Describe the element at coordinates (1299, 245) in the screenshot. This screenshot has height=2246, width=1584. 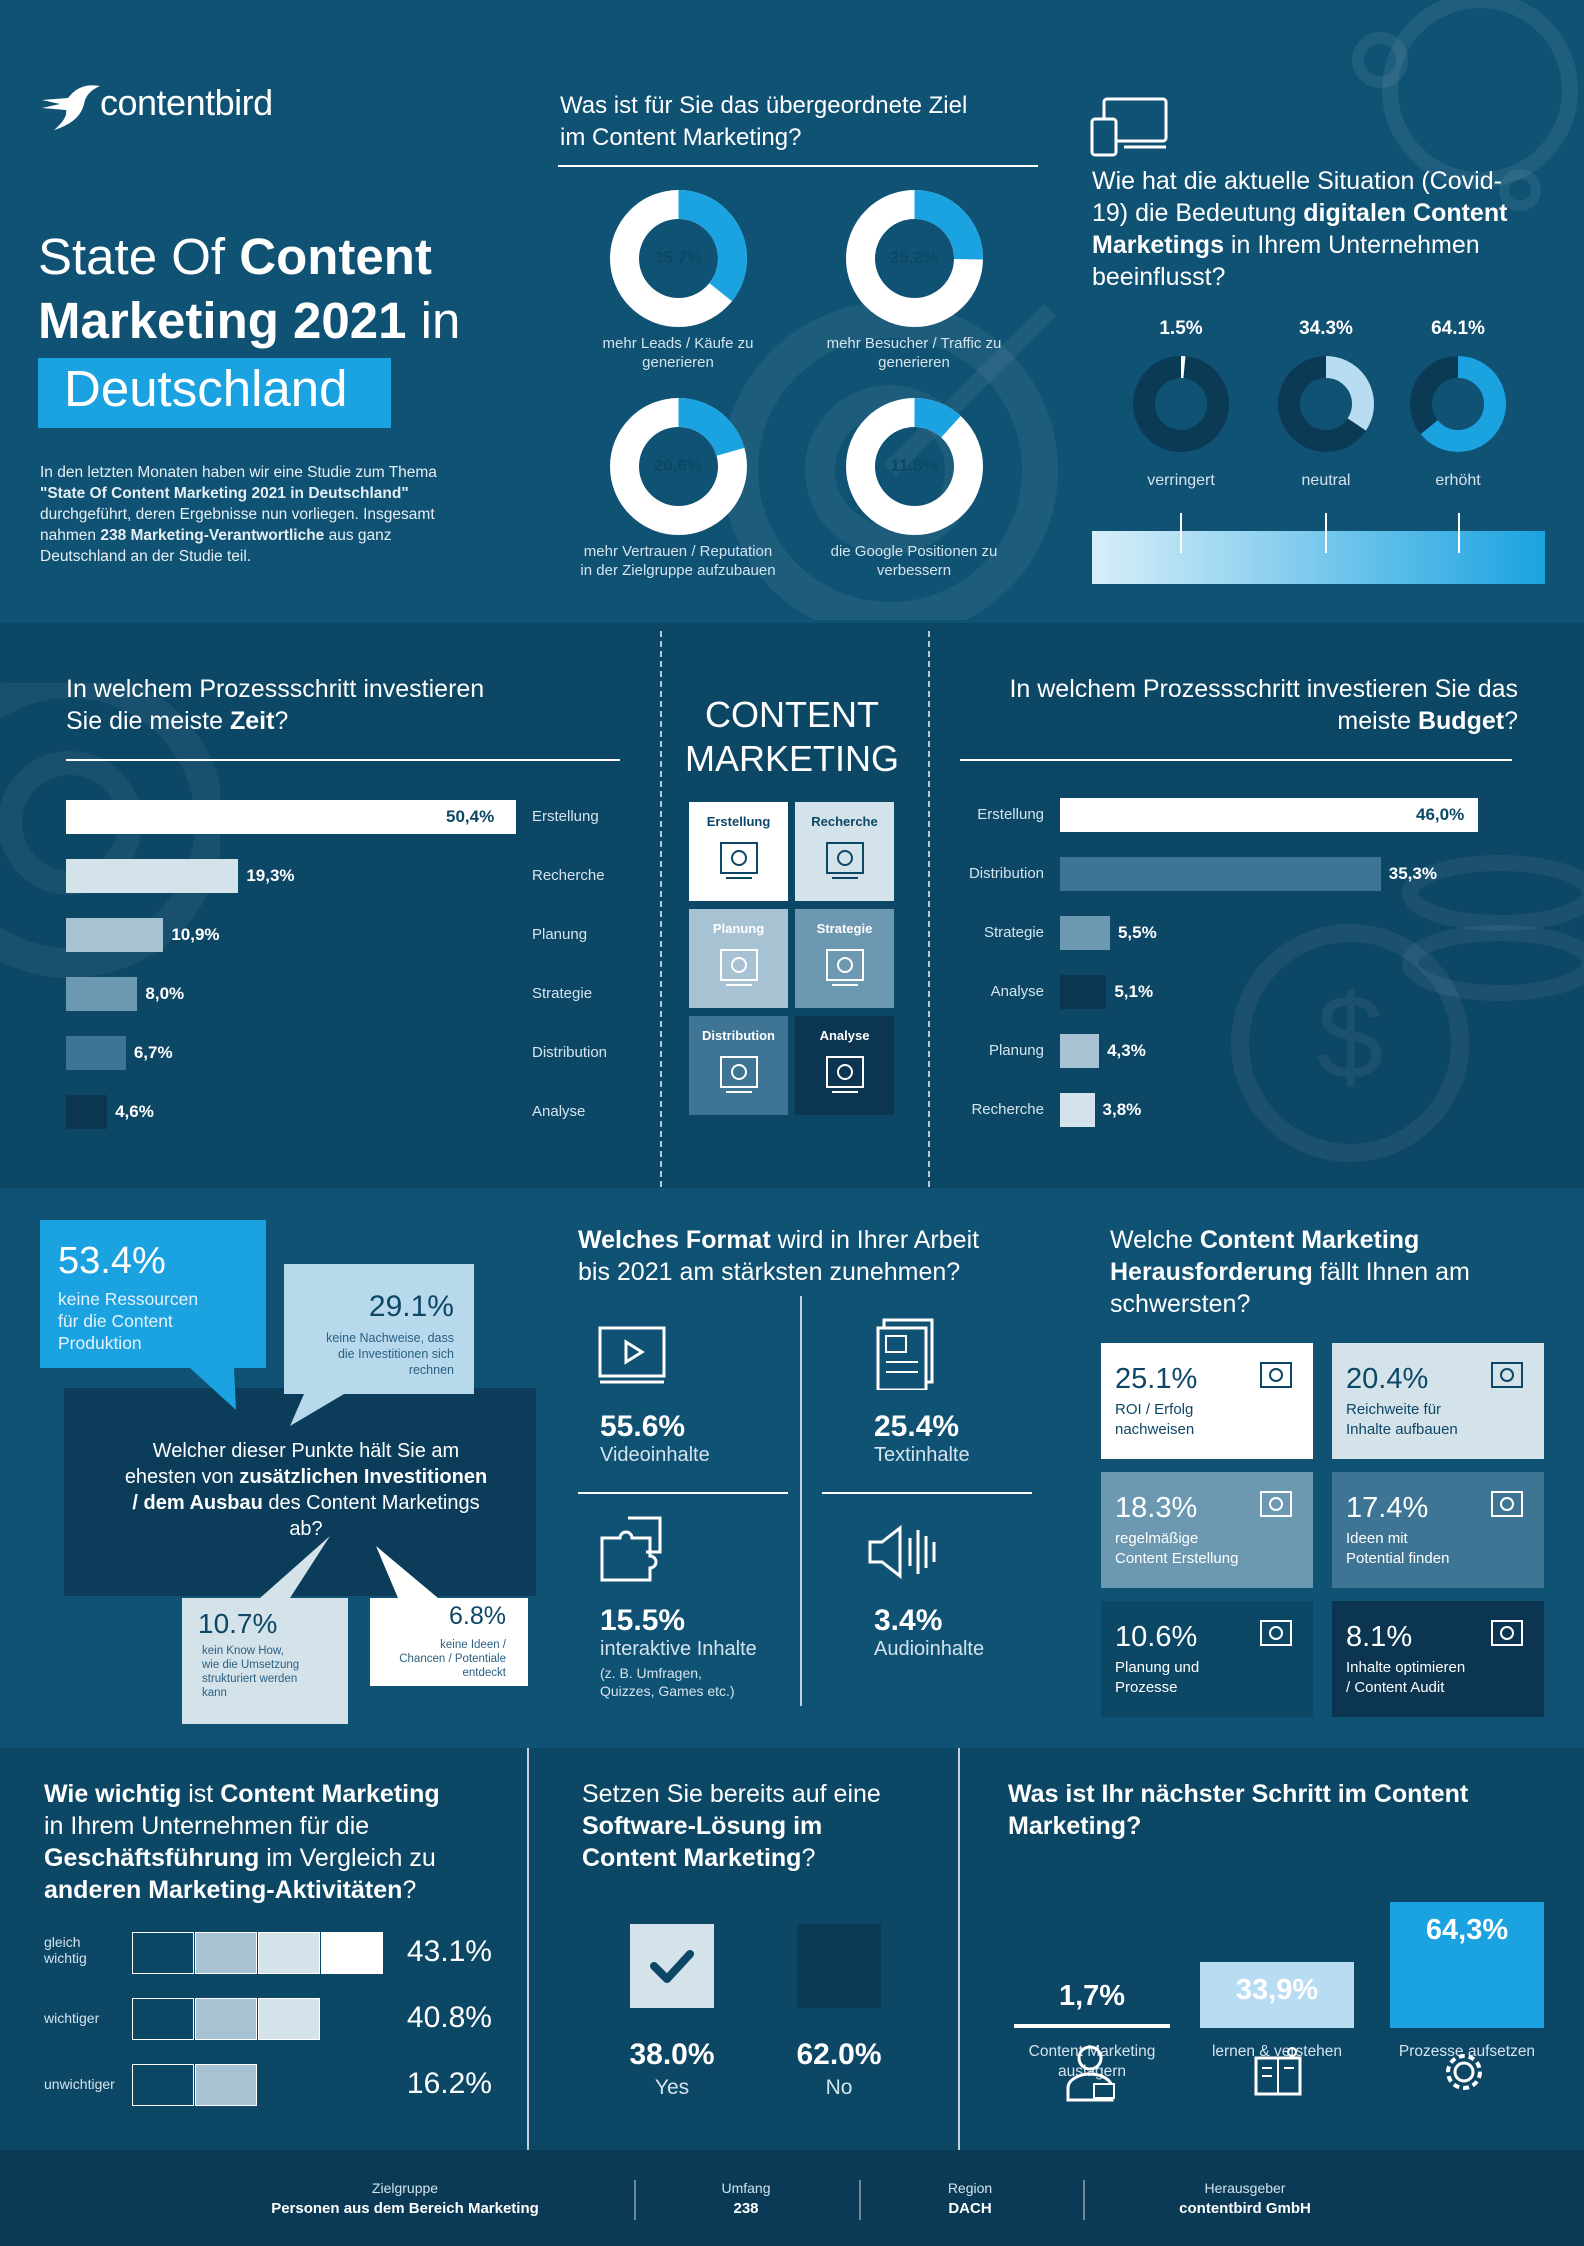
I see `covid-title-3: Marketings in Ihrem Unternehmen` at that location.